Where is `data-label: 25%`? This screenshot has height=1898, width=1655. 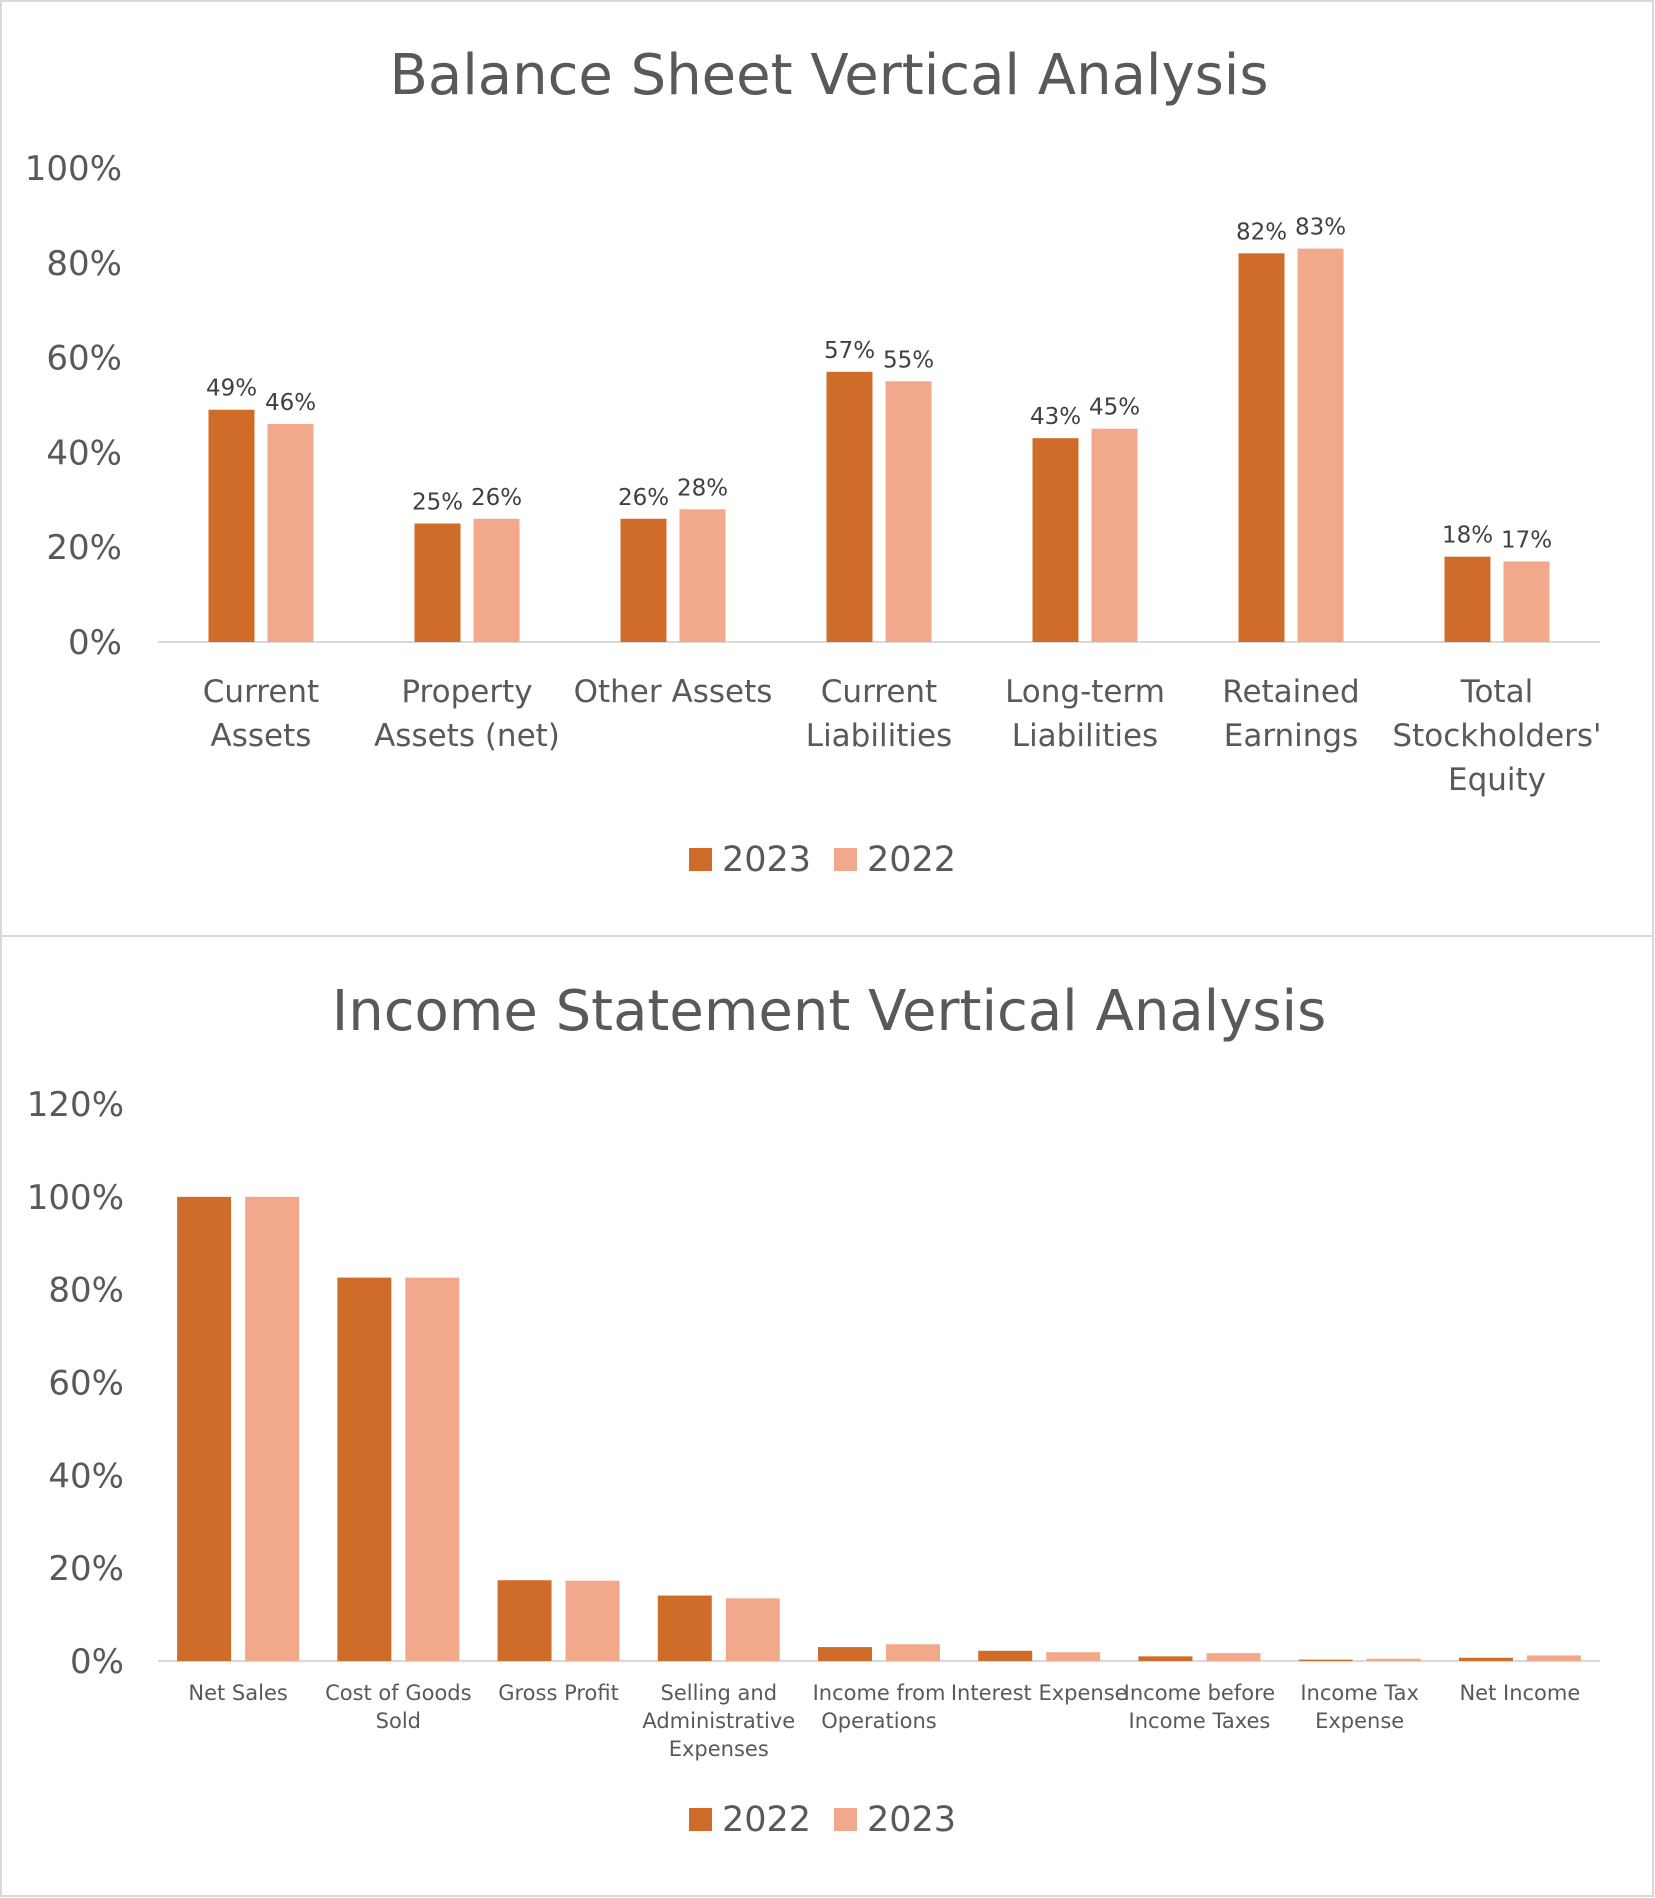
data-label: 25% is located at coordinates (437, 503).